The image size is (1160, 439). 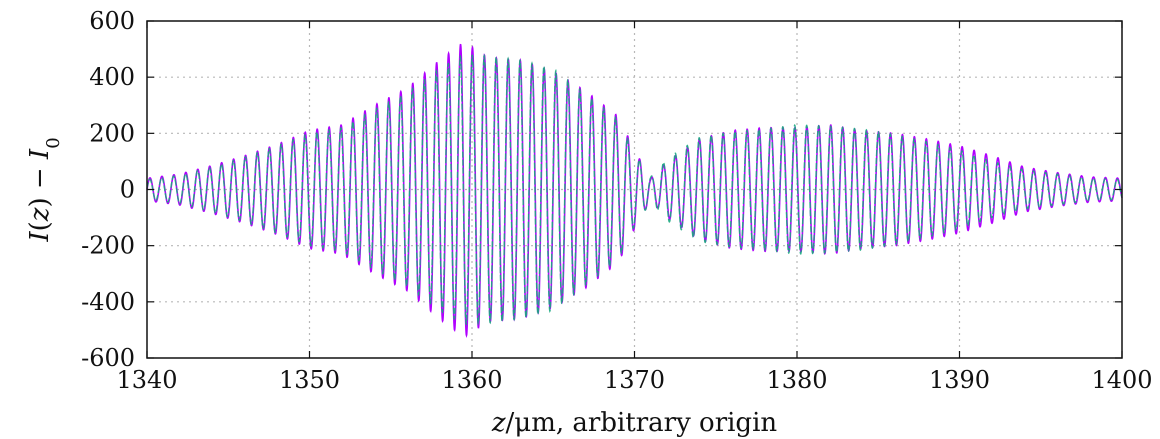 What do you see at coordinates (40, 237) in the screenshot?
I see `y-title-i: I` at bounding box center [40, 237].